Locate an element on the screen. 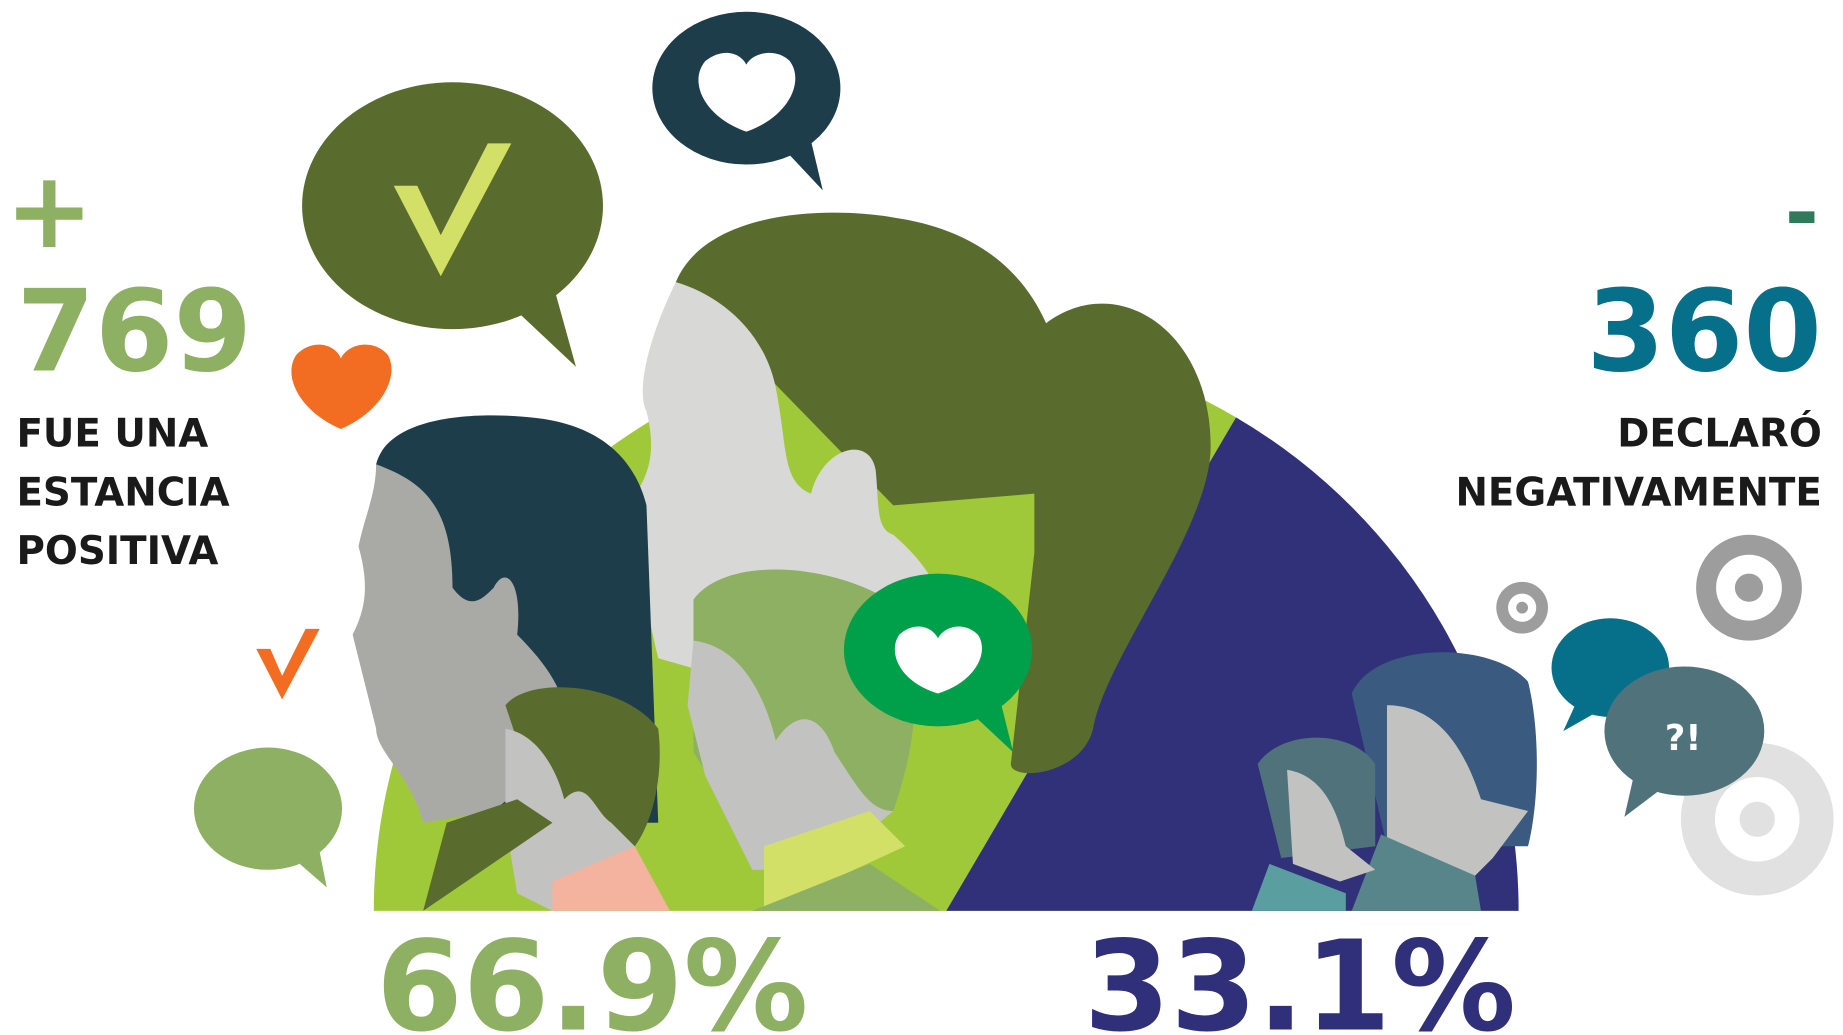 Image resolution: width=1843 pixels, height=1035 pixels. count: 769 is located at coordinates (134, 331).